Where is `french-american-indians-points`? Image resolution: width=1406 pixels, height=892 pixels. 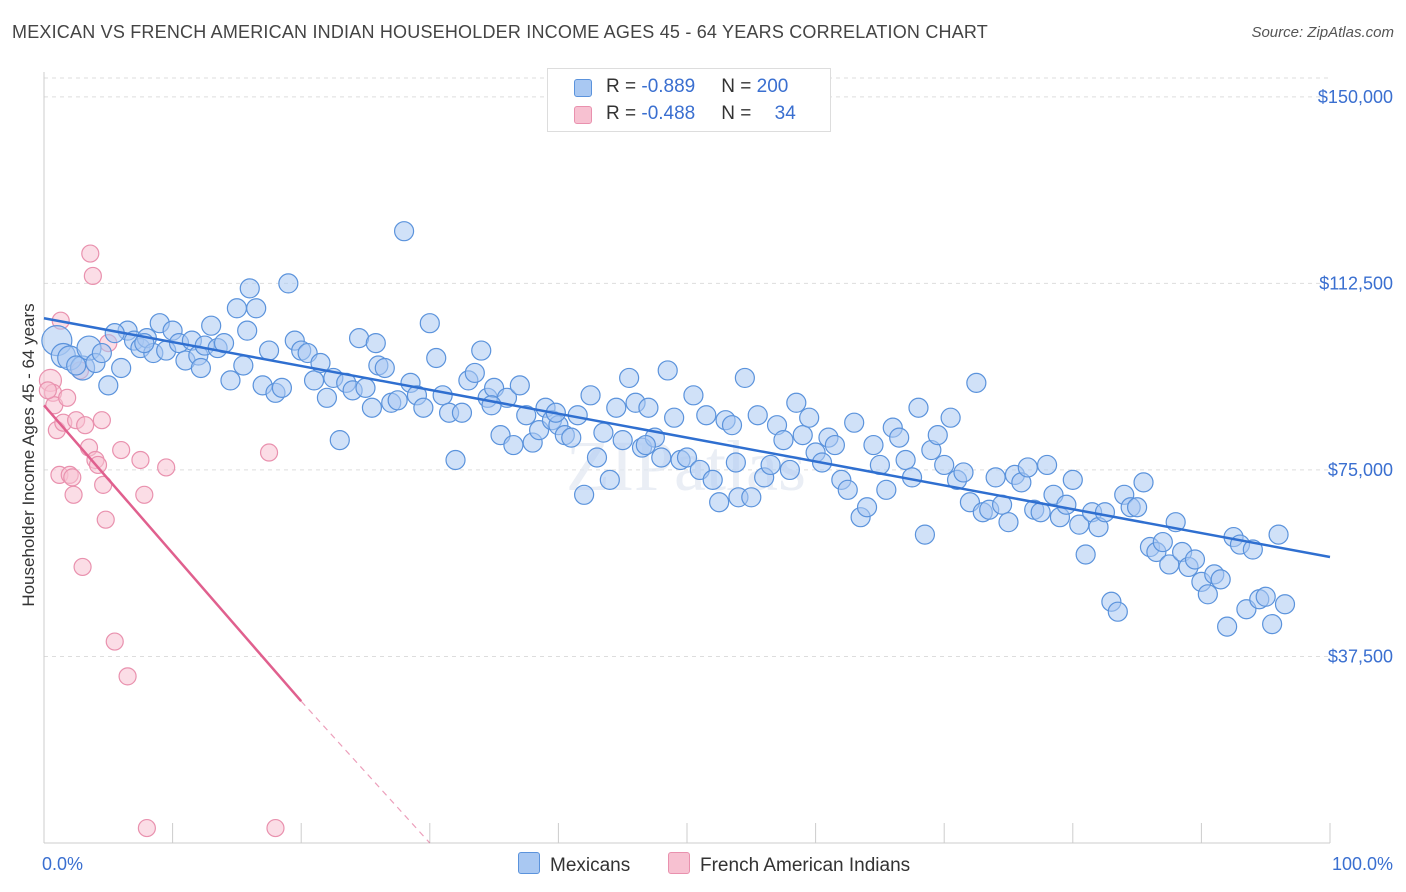
french-american-indians-points is located at coordinates (161, 541).